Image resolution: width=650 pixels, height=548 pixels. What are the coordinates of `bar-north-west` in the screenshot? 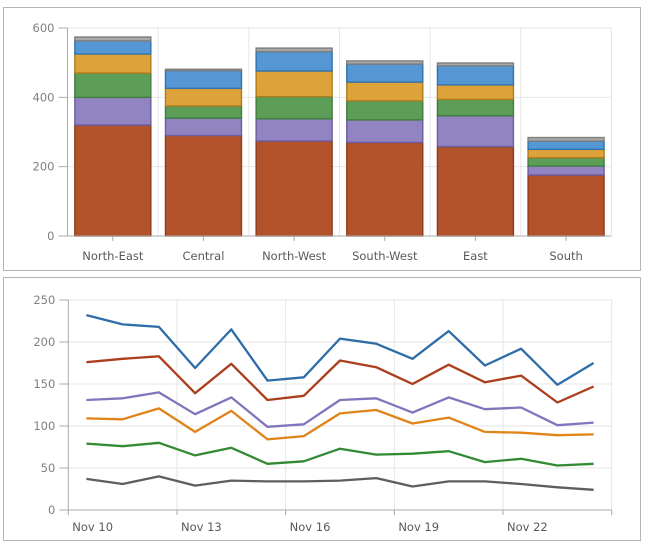 It's located at (294, 142).